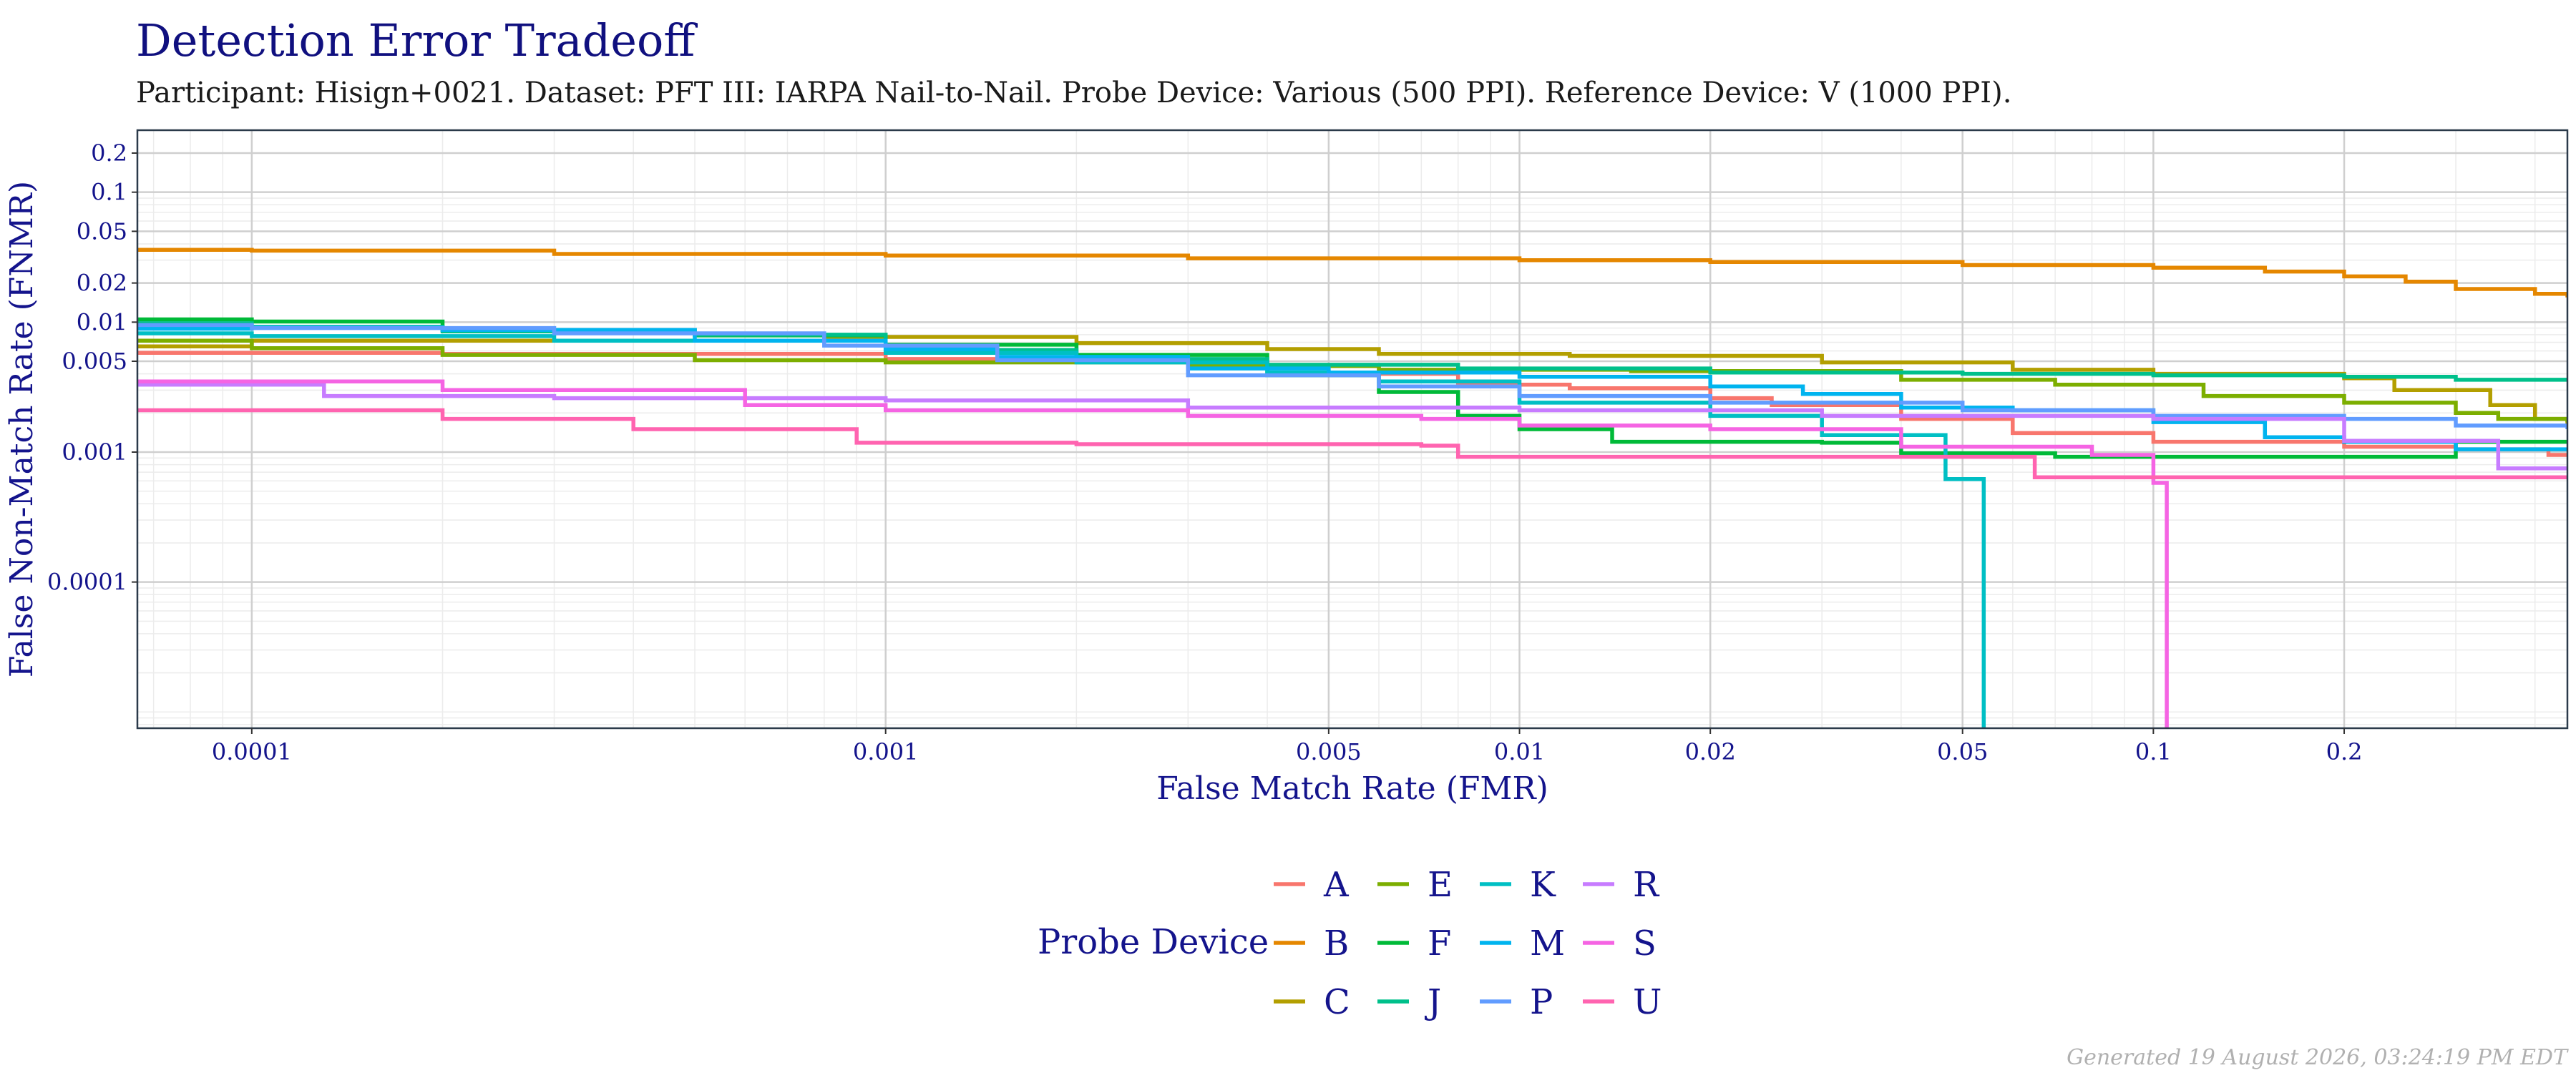 This screenshot has width=2576, height=1073. What do you see at coordinates (1336, 885) in the screenshot?
I see `legend-label-a: A` at bounding box center [1336, 885].